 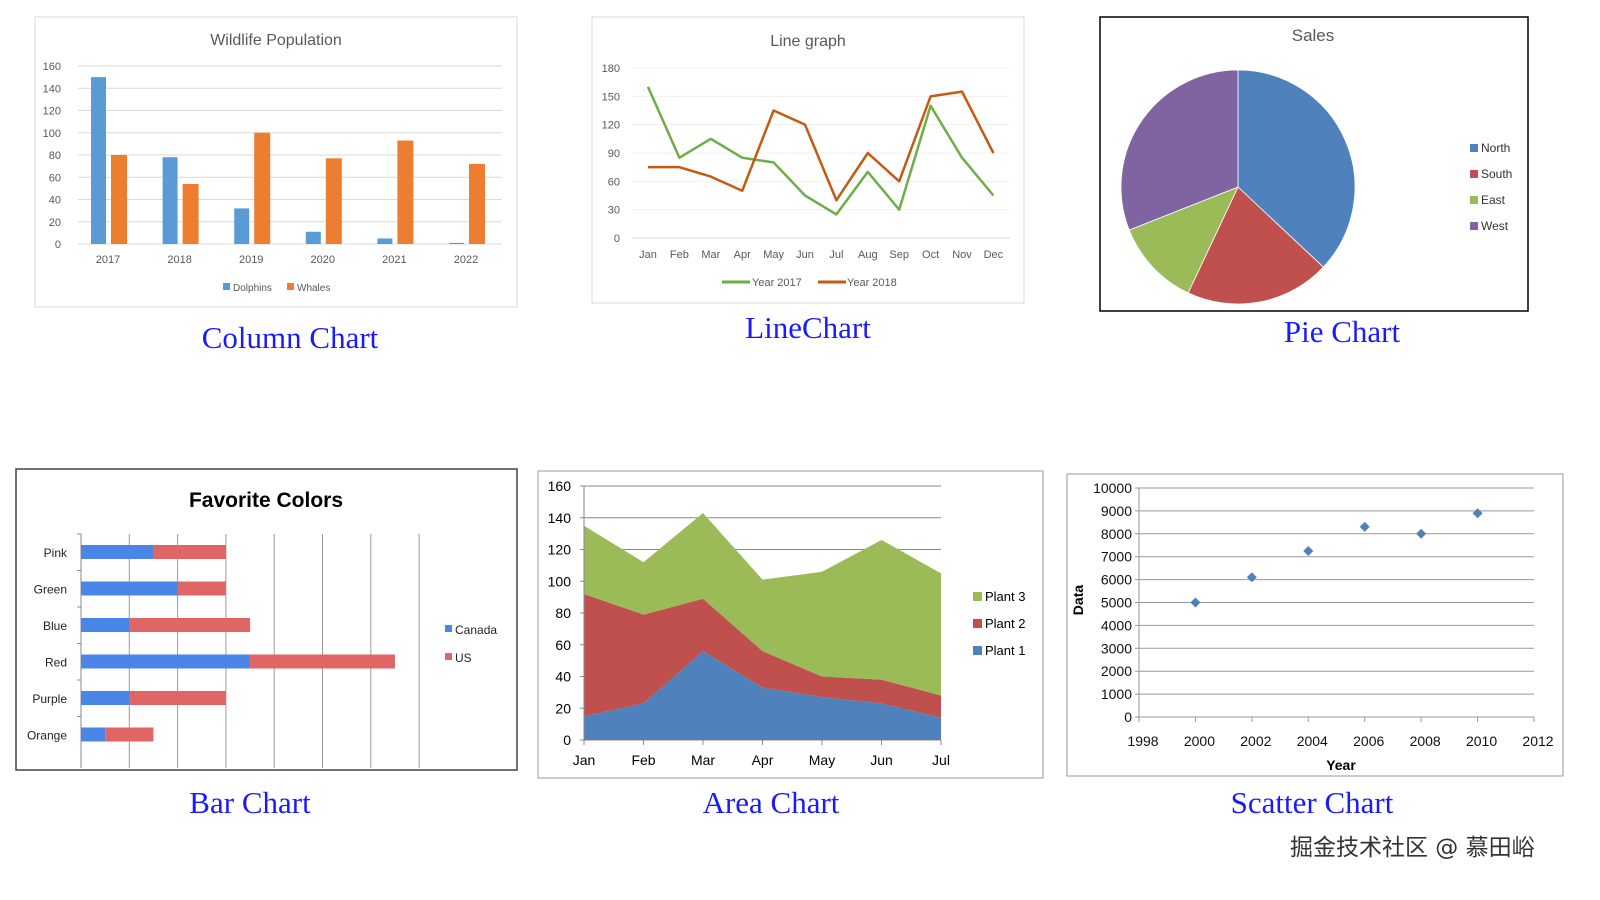 What do you see at coordinates (179, 260) in the screenshot?
I see `x-tick-label: 2018` at bounding box center [179, 260].